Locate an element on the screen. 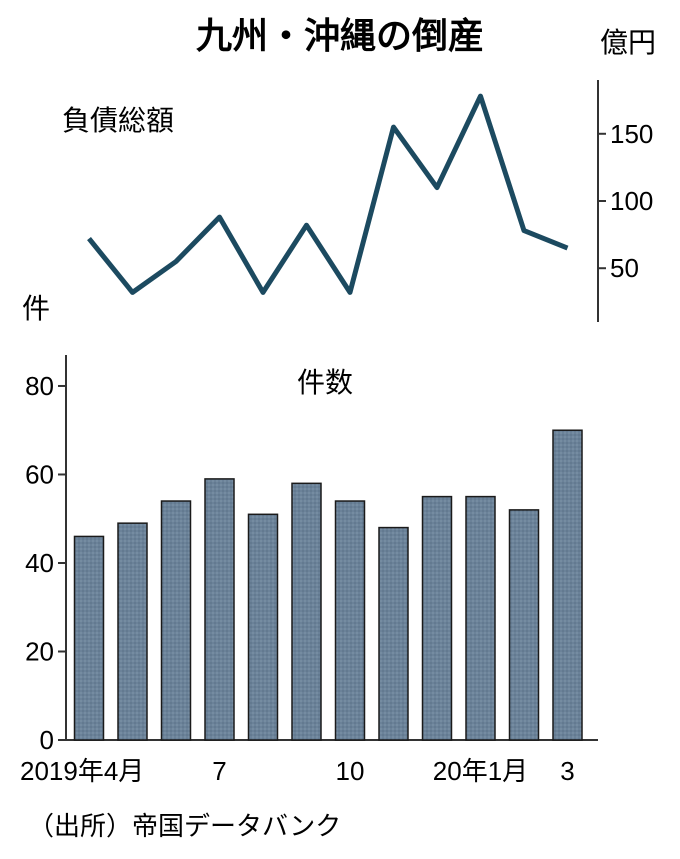 The image size is (680, 859). bar-series-label: 件数 is located at coordinates (325, 382).